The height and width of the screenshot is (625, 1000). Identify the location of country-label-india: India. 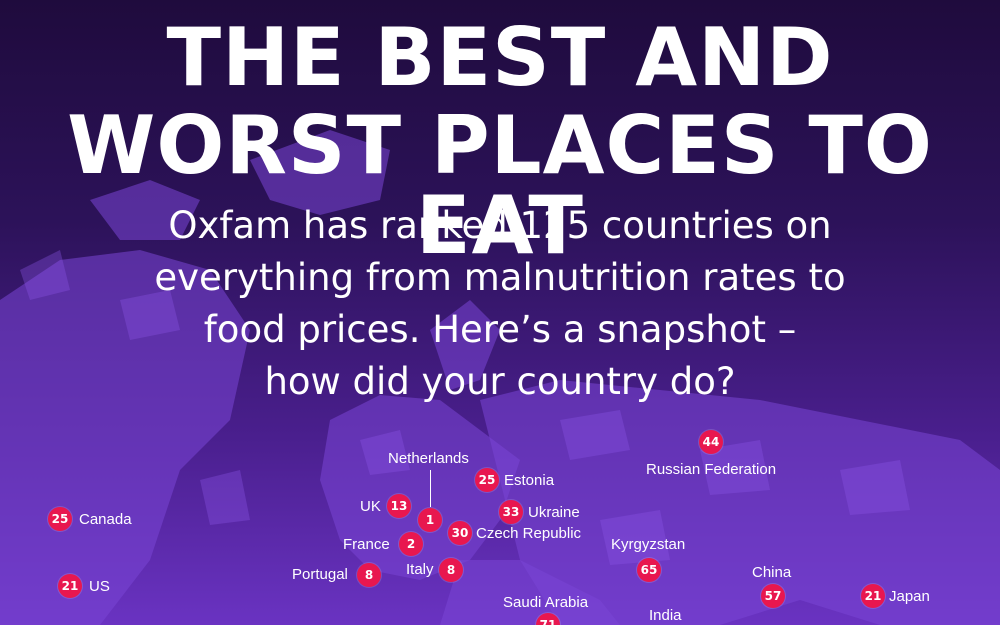
(665, 615).